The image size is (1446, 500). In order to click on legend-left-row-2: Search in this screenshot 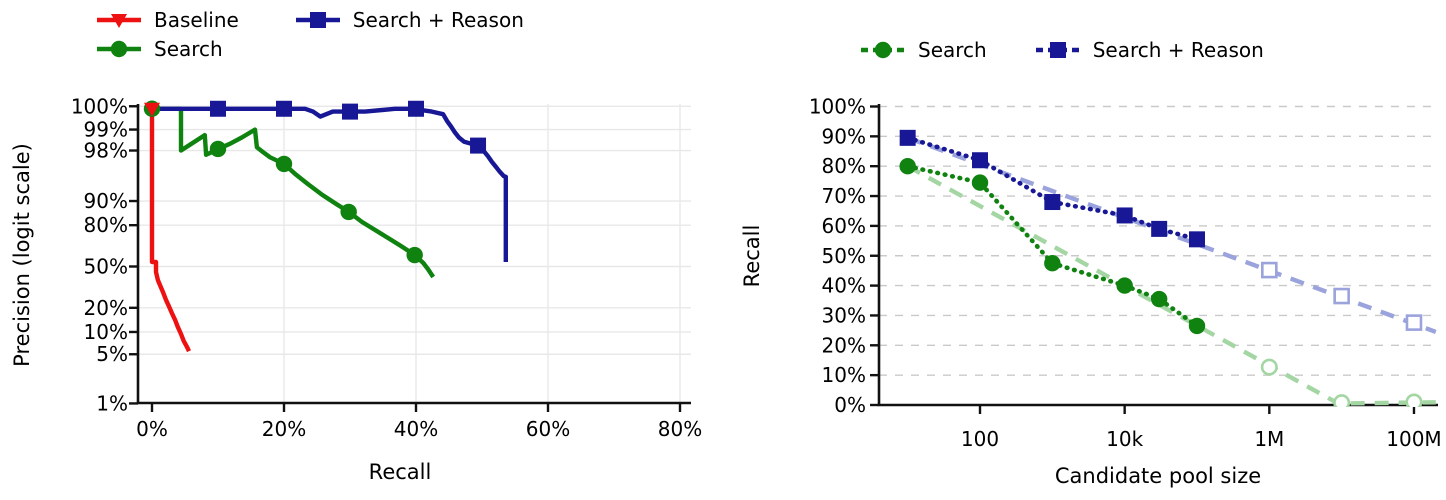, I will do `click(159, 49)`.